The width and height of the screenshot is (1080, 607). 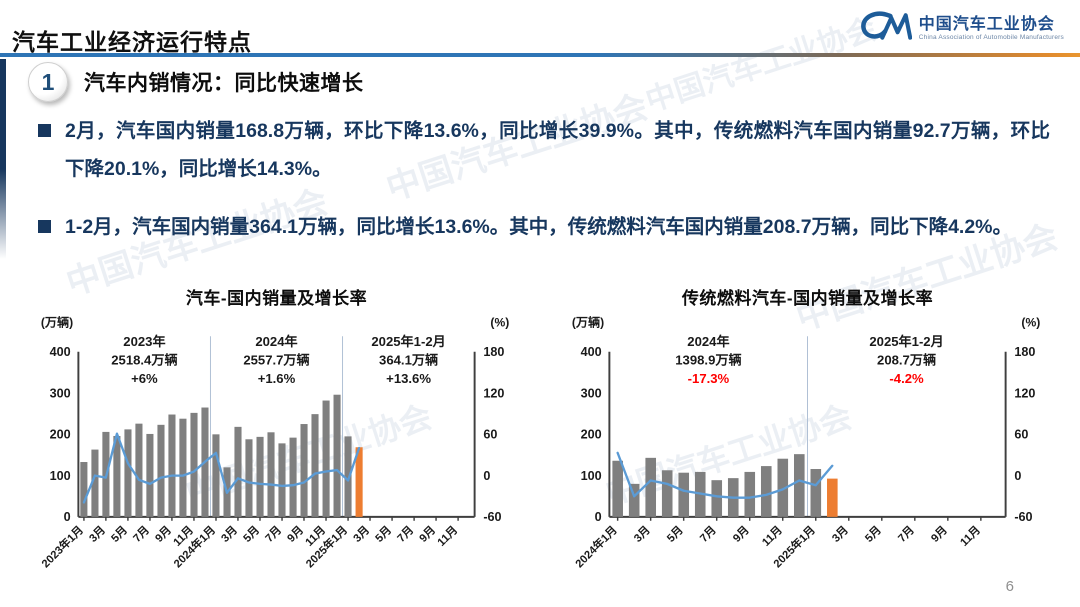 What do you see at coordinates (807, 298) in the screenshot?
I see `chart-title: 传统燃料汽车-国内销量及增长率` at bounding box center [807, 298].